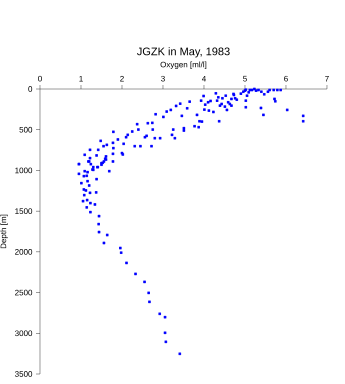 This screenshot has height=384, width=345. I want to click on y-axis-title: Depth [m], so click(4, 231).